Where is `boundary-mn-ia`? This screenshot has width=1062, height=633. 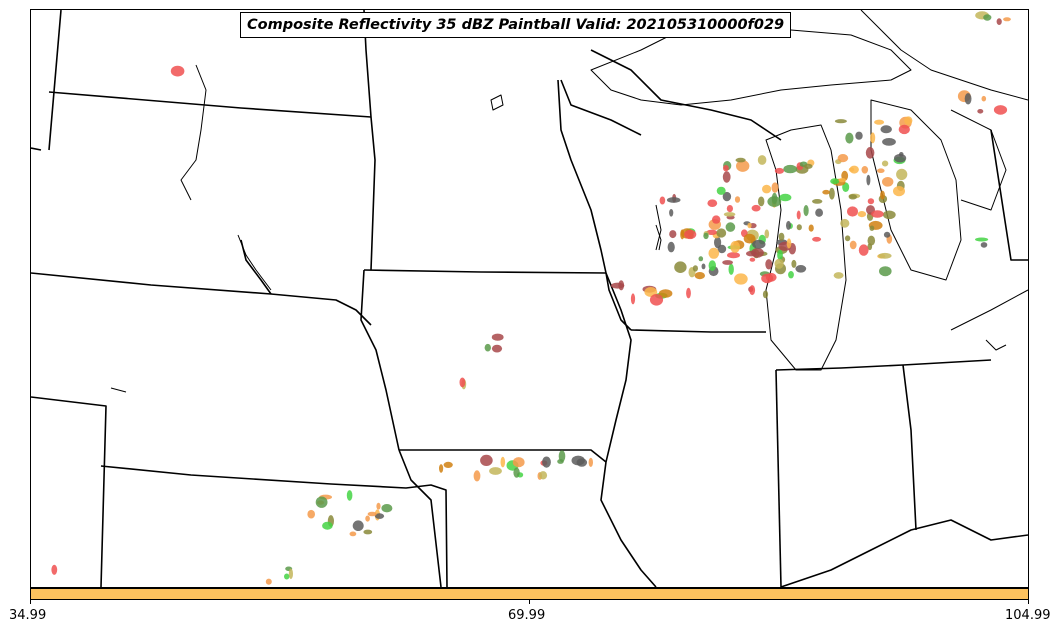 boundary-mn-ia is located at coordinates (485, 271).